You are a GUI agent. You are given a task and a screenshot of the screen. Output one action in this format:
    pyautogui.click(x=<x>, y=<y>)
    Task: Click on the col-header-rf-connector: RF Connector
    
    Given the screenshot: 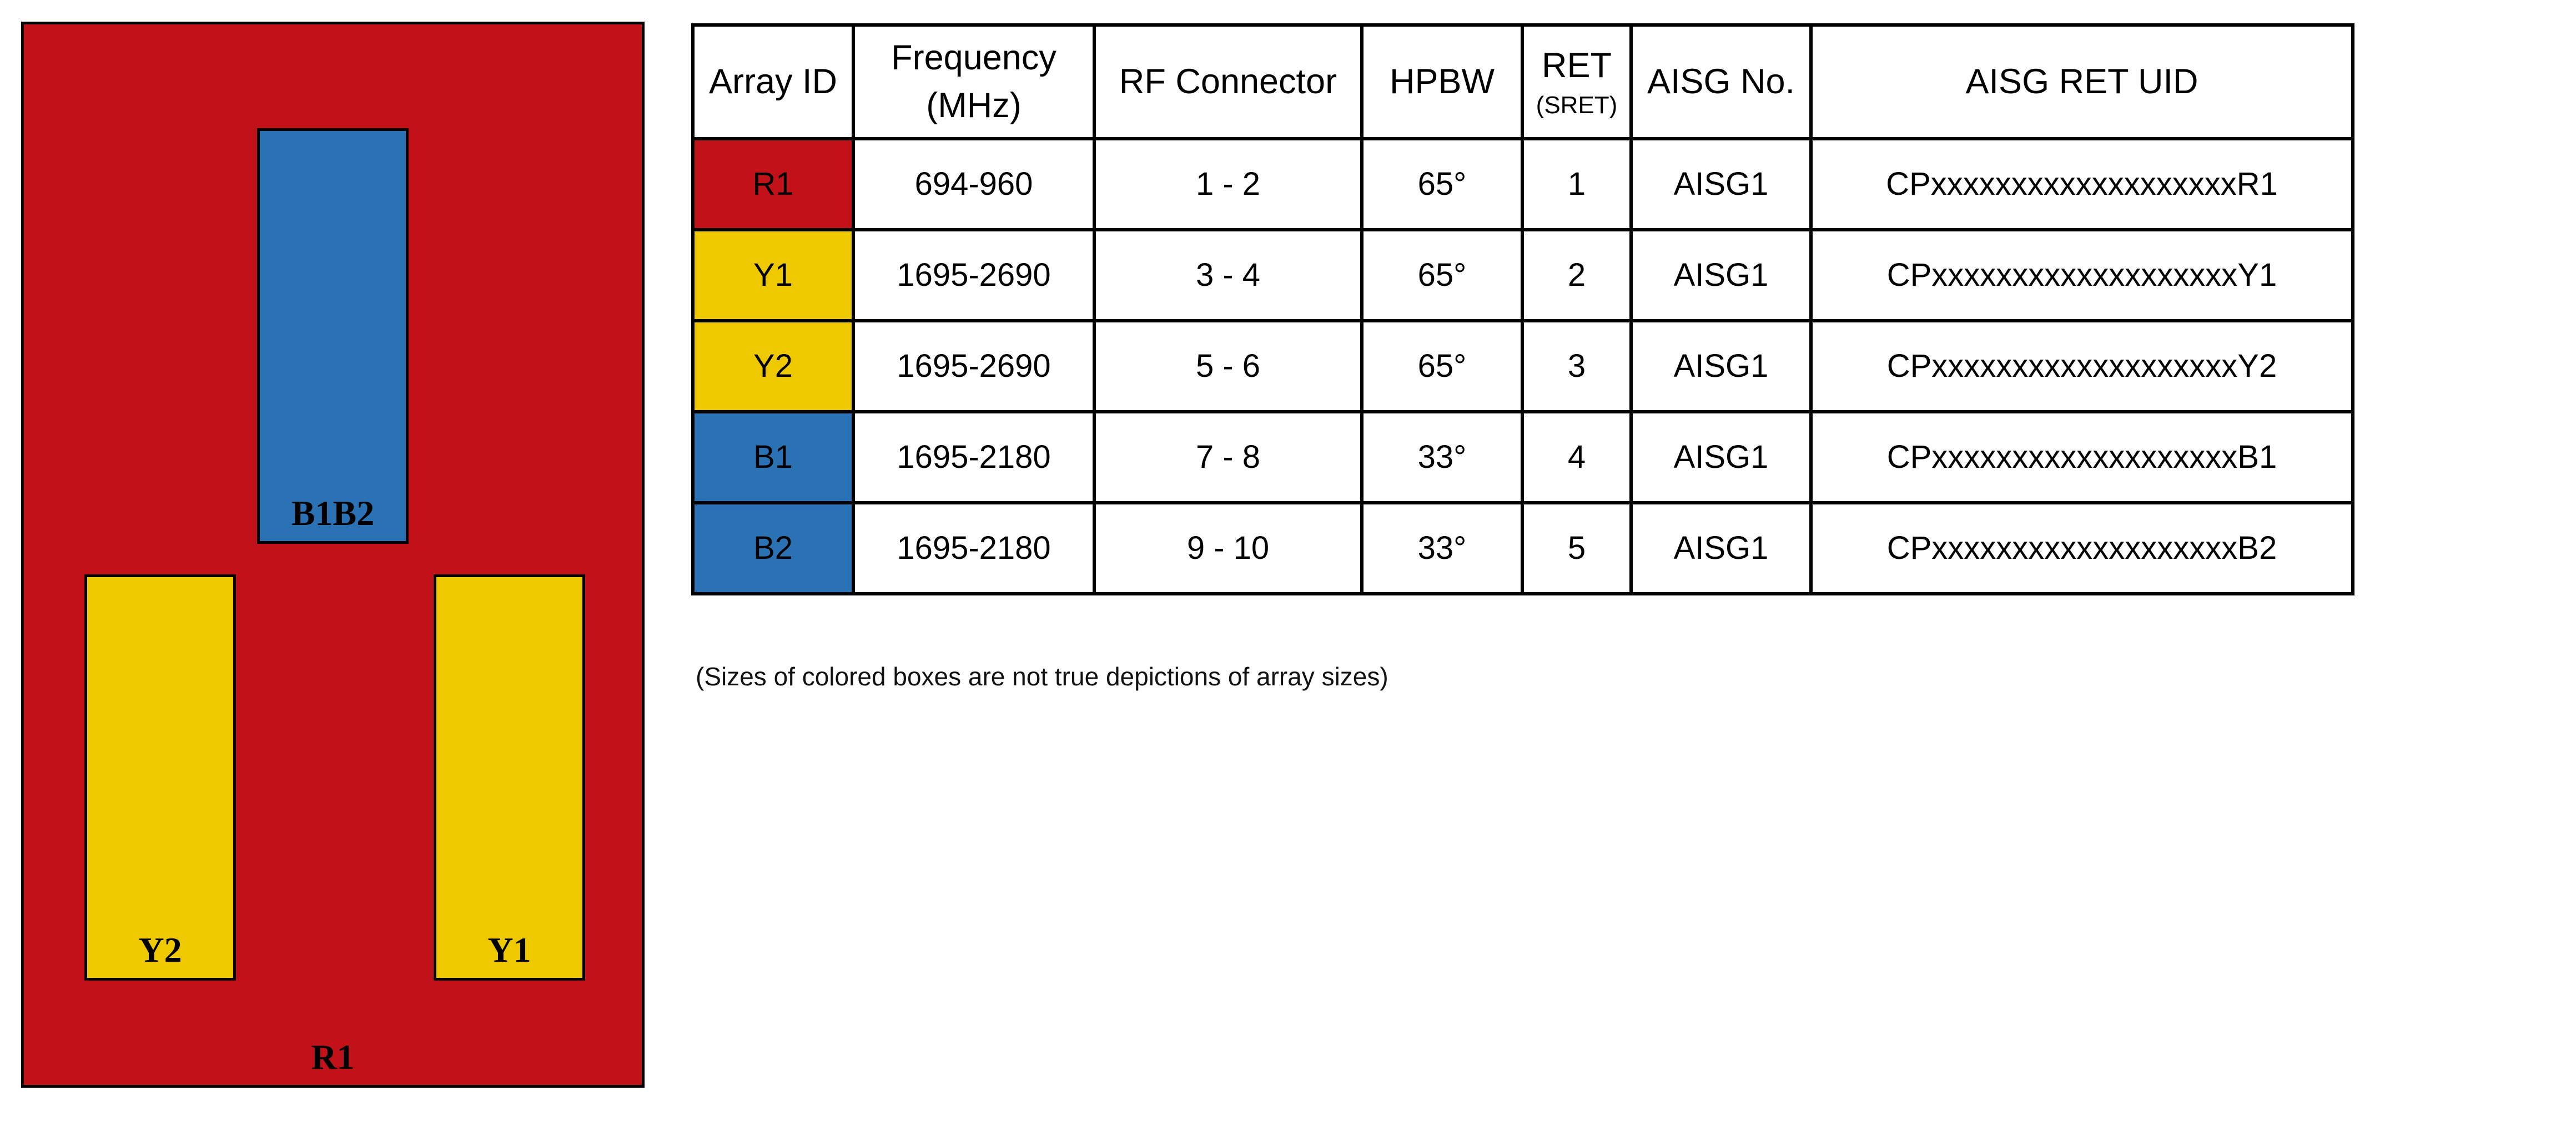 What is the action you would take?
    pyautogui.click(x=1229, y=81)
    